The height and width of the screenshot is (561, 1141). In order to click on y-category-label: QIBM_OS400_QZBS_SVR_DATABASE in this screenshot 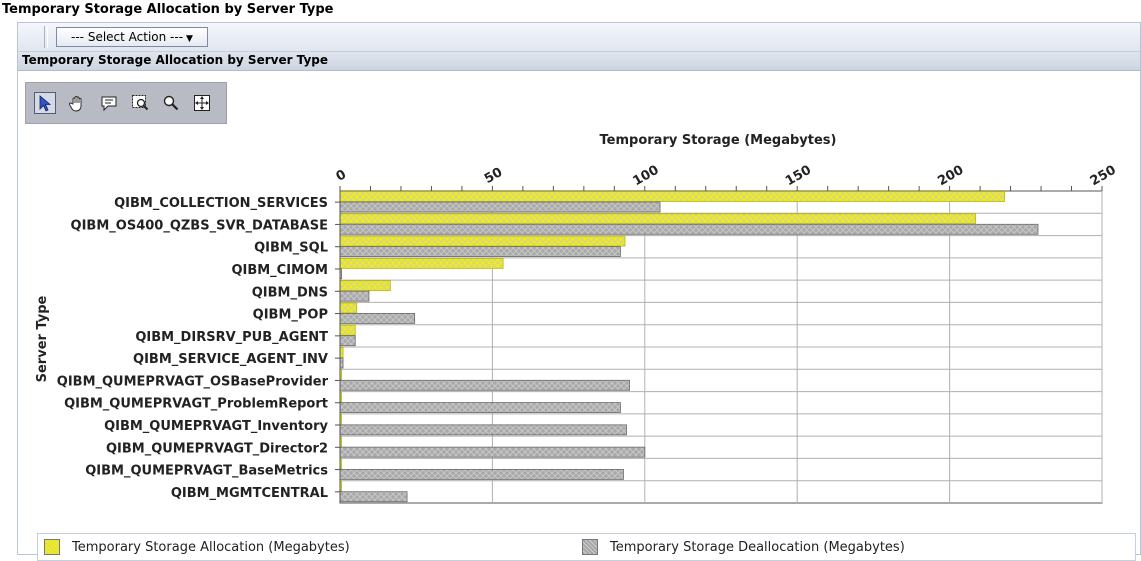, I will do `click(199, 225)`.